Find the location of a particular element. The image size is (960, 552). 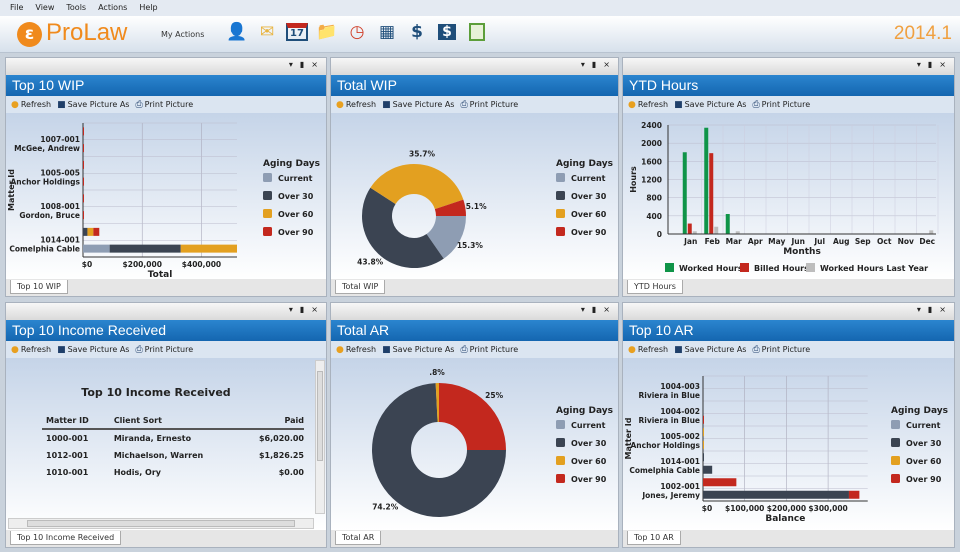

clock-icon: ◷ is located at coordinates (357, 32).